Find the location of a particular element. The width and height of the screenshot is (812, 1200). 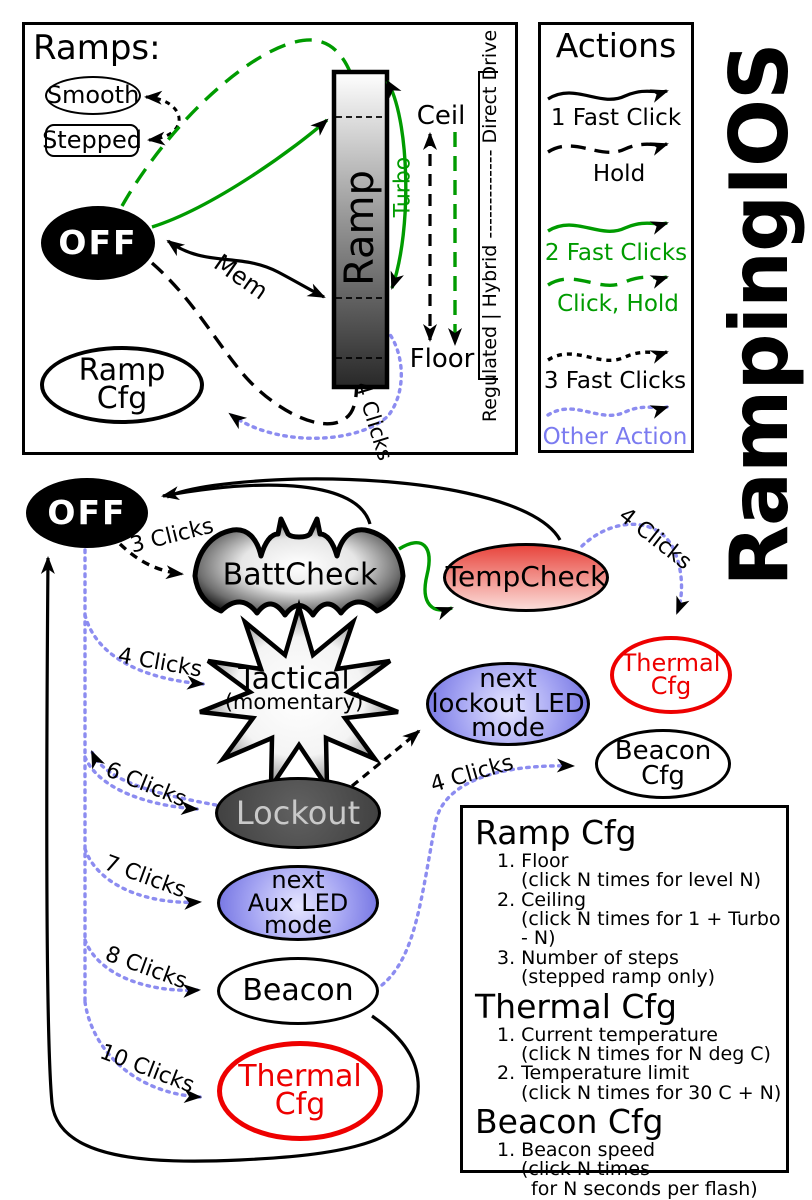

arrow-hold-off-to-ramp-floor is located at coordinates (257, 343).